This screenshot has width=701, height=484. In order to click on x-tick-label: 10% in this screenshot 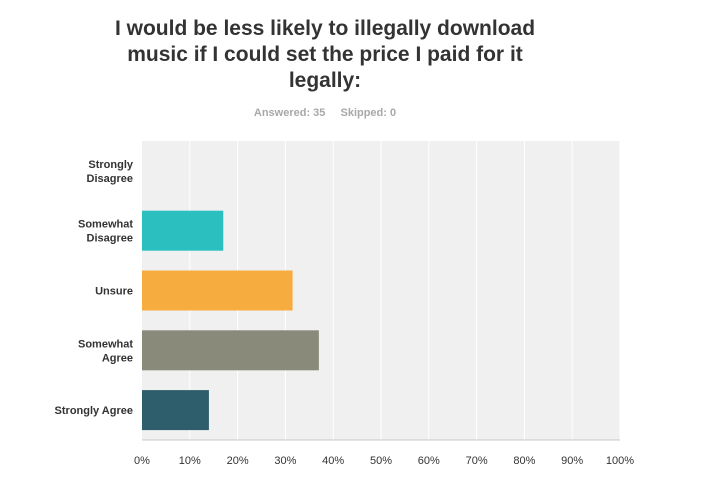, I will do `click(190, 461)`.